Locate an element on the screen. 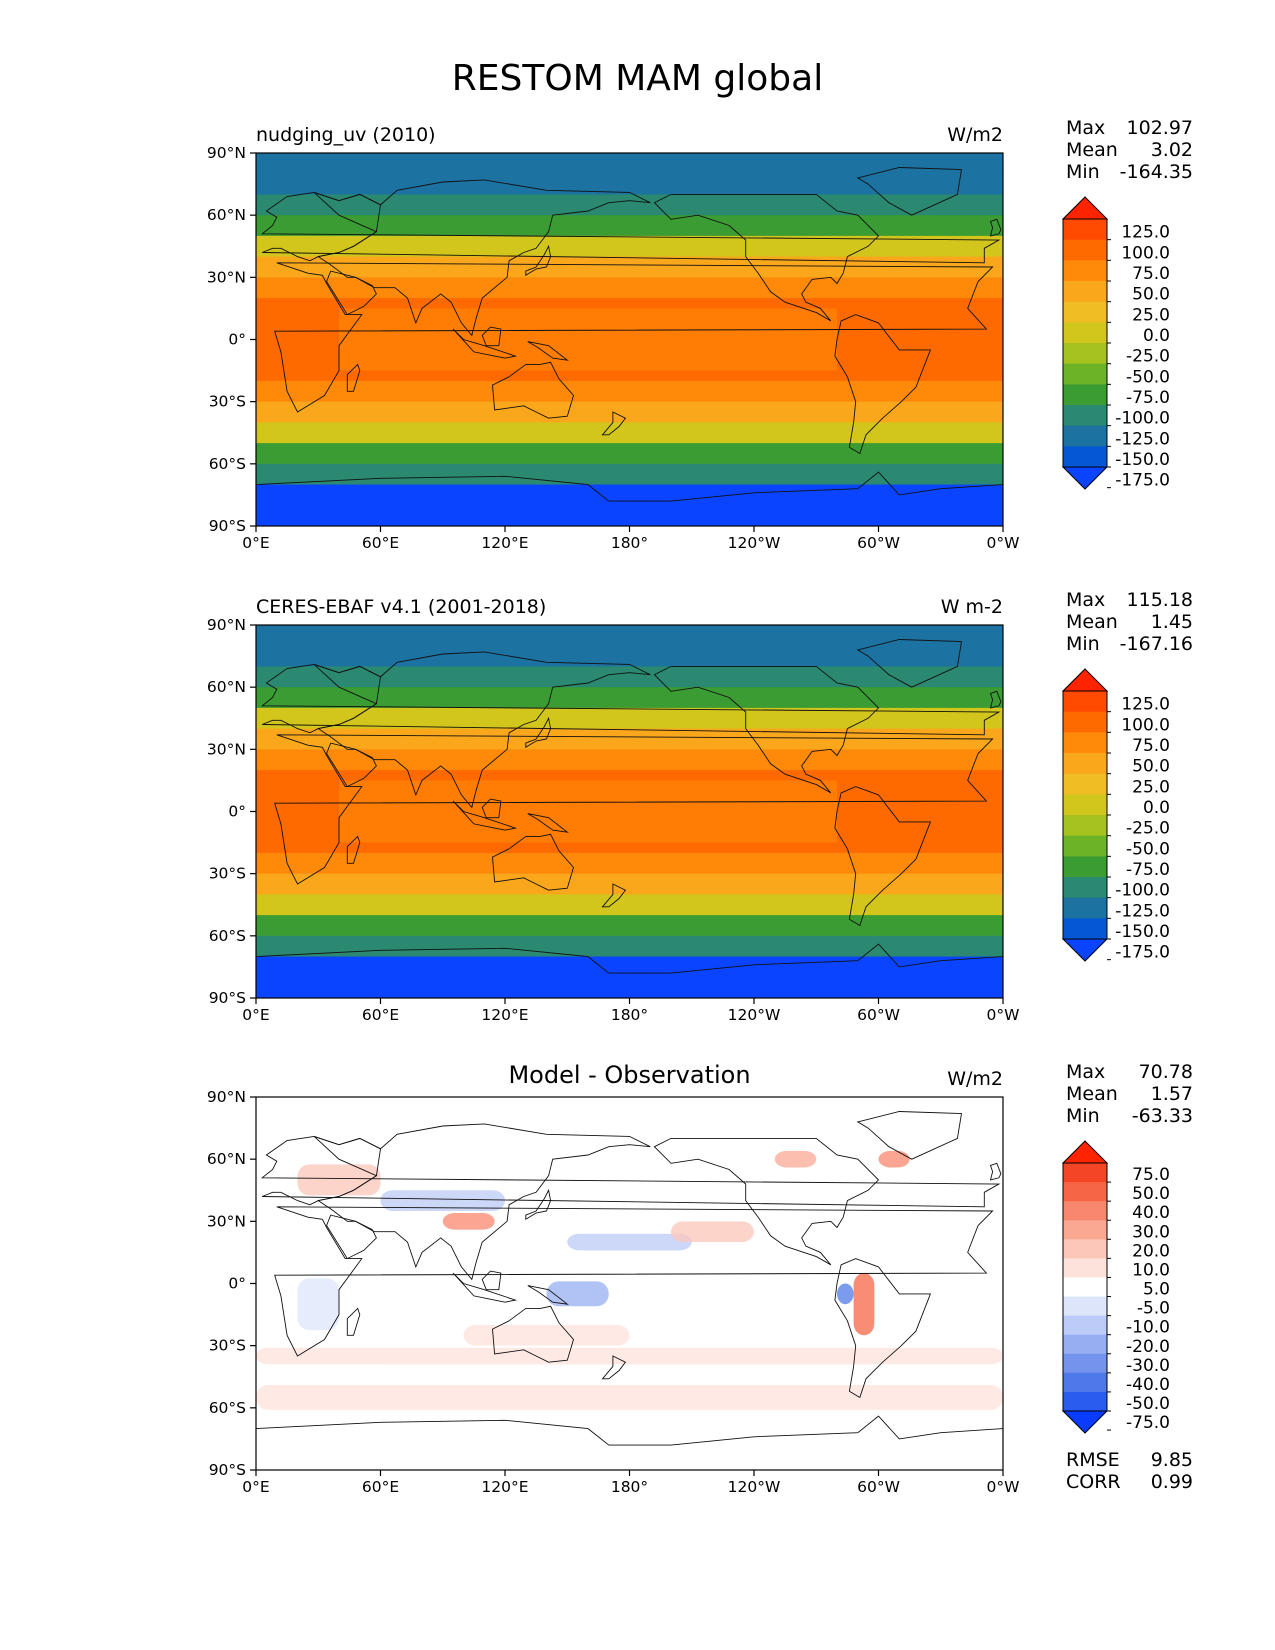 Image resolution: width=1275 pixels, height=1650 pixels. coastline-japan is located at coordinates (538, 260).